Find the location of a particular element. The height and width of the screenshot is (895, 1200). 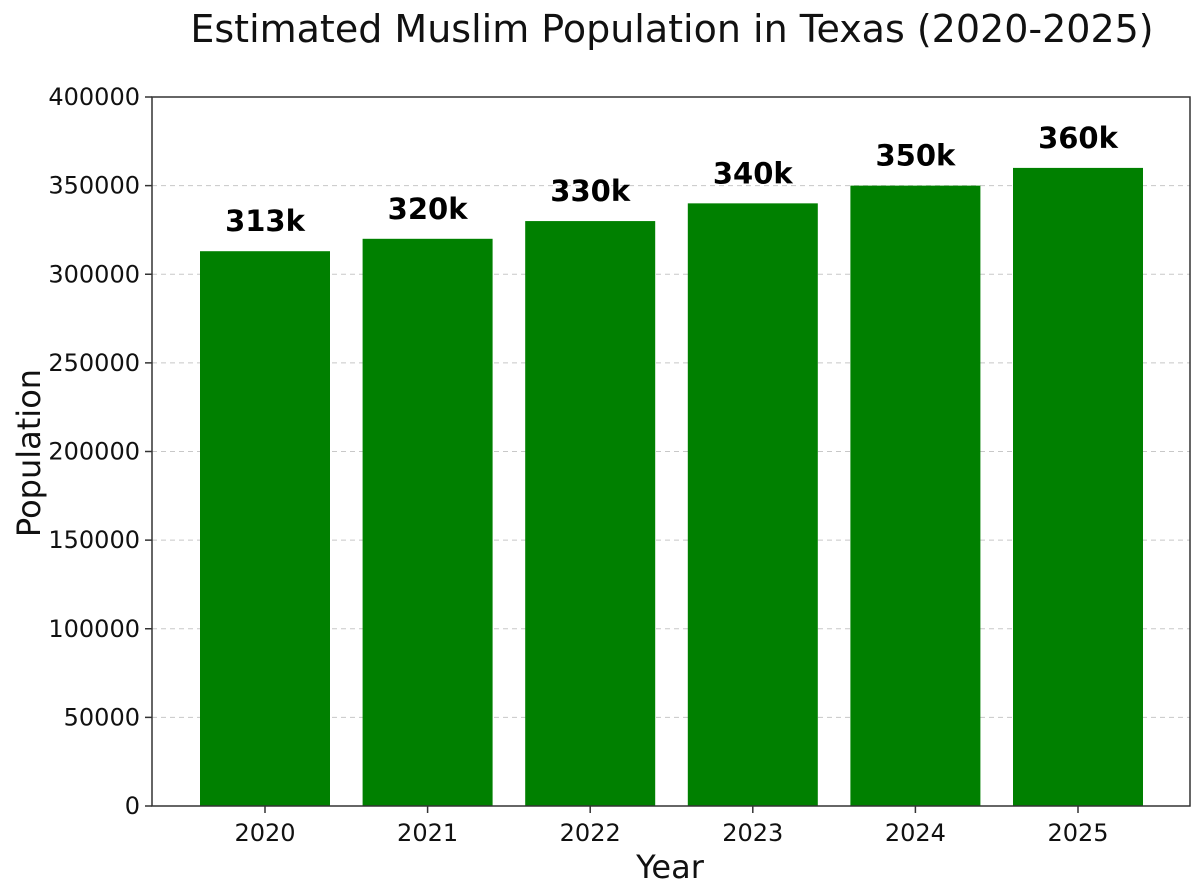

x-tick-label-2025: 2025 is located at coordinates (1077, 833).